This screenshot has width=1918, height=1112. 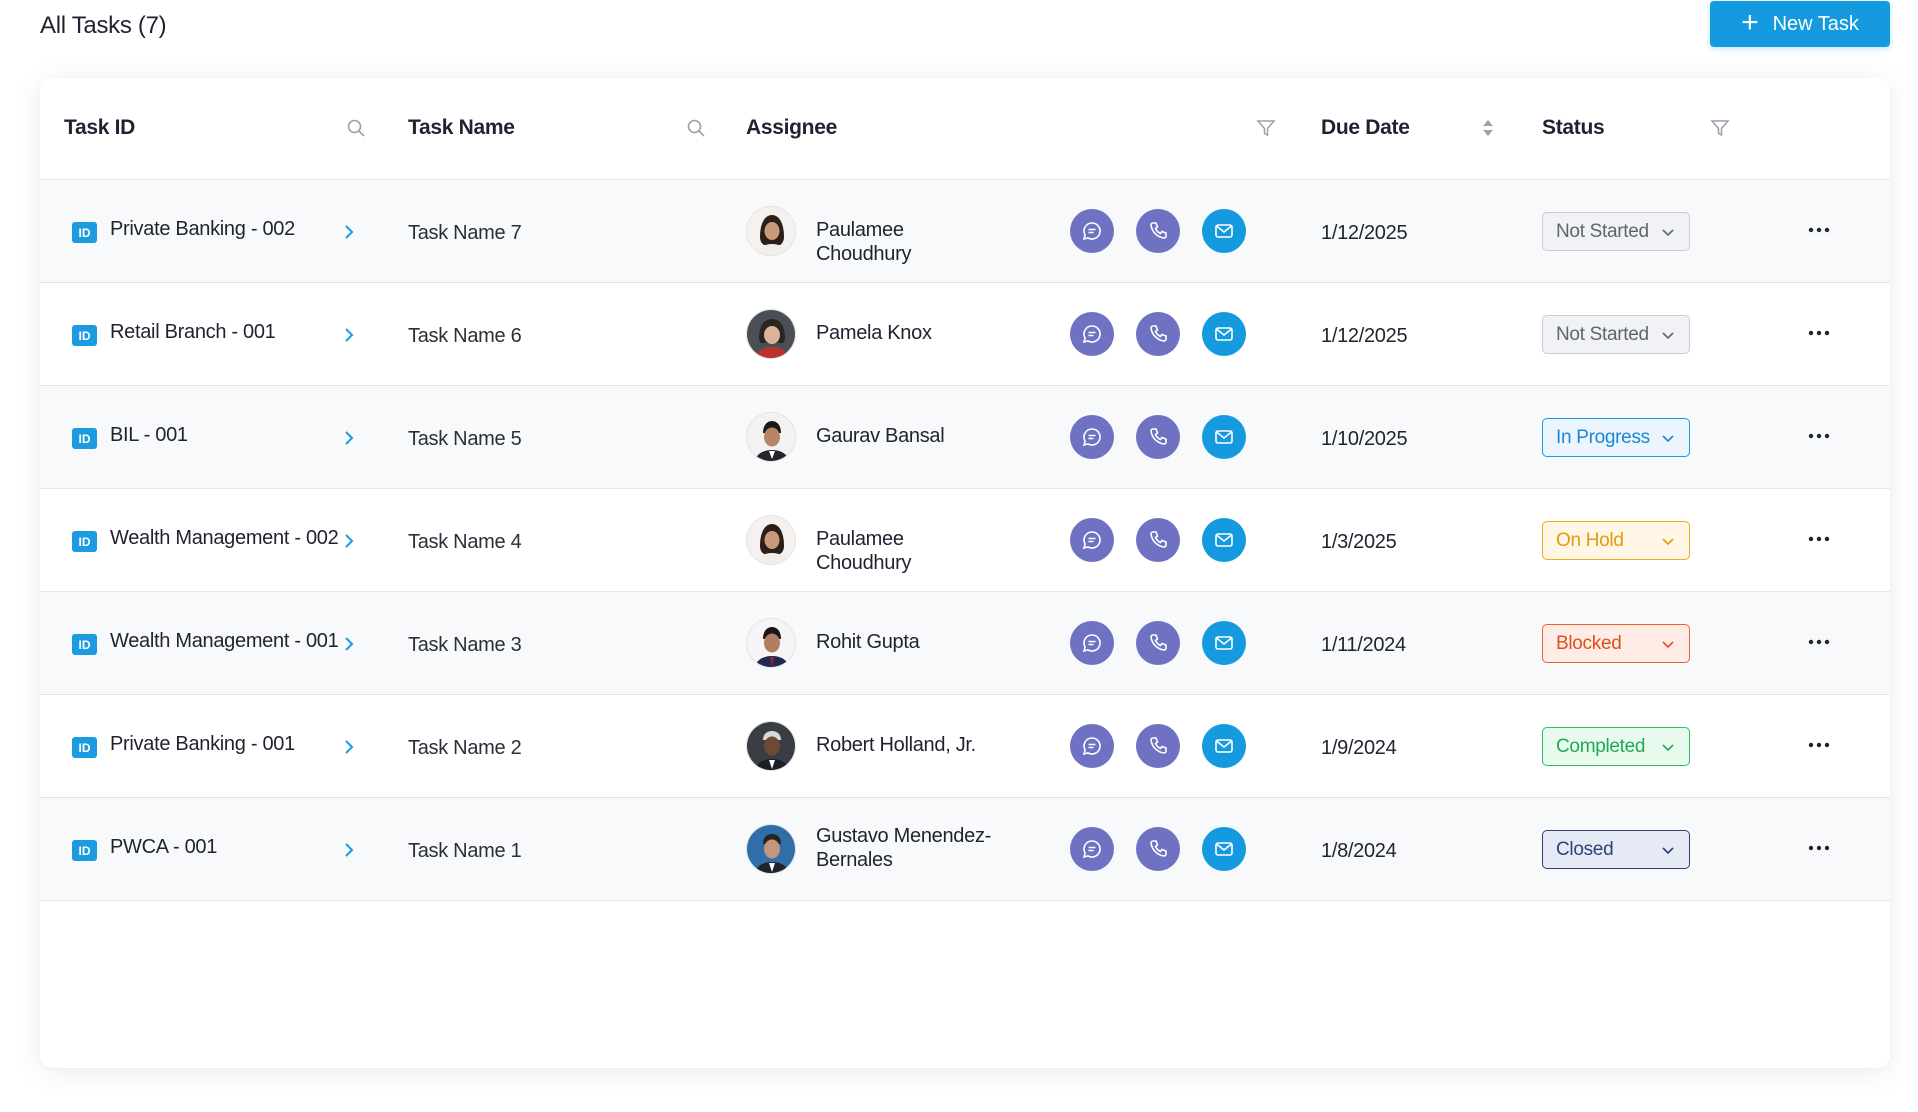 What do you see at coordinates (1589, 643) in the screenshot?
I see `status-label: Blocked` at bounding box center [1589, 643].